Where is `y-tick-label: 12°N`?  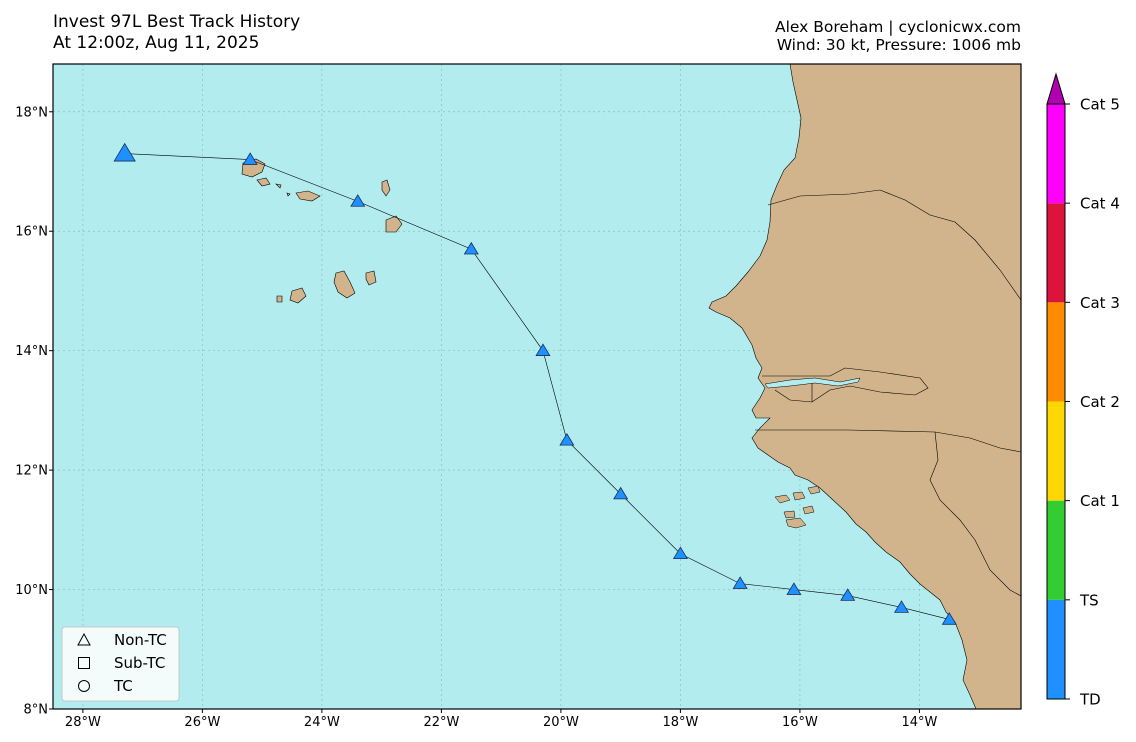 y-tick-label: 12°N is located at coordinates (31, 471).